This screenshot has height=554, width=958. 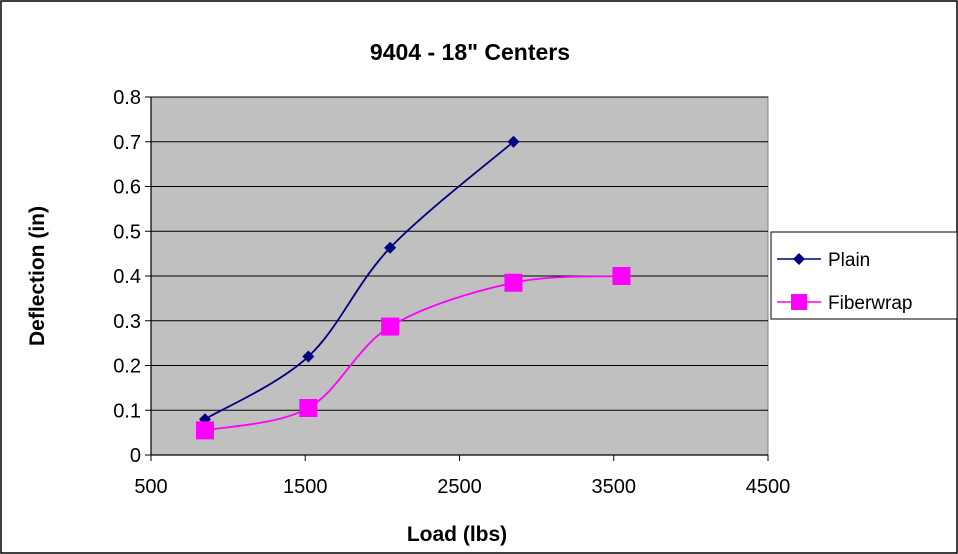 I want to click on y-axis-label: Deflection (in), so click(x=37, y=276).